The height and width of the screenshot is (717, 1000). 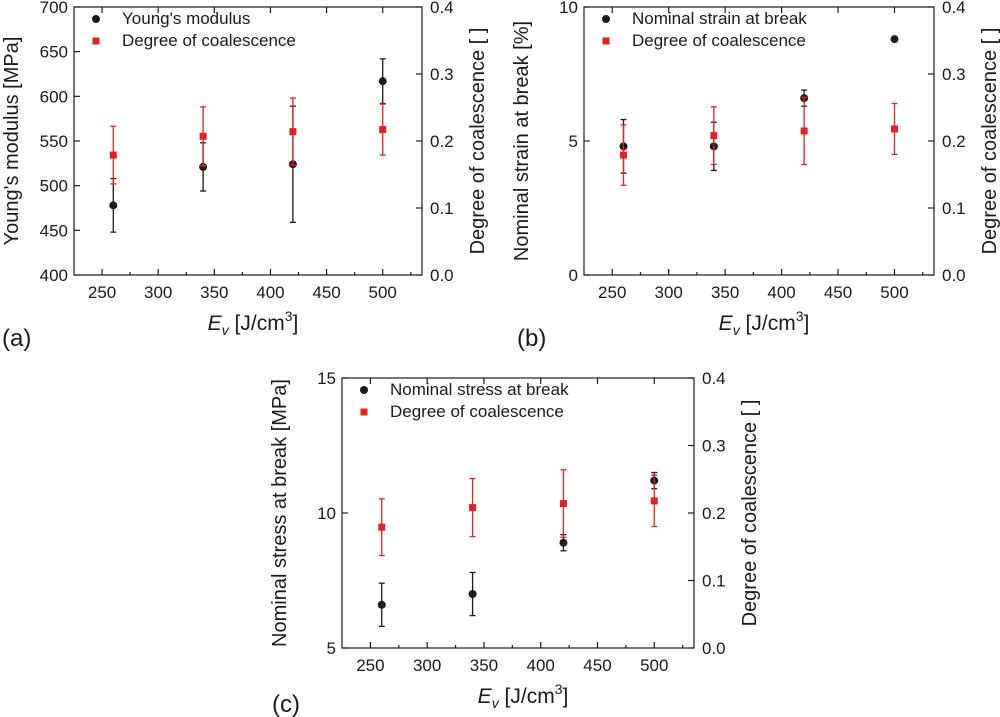 I want to click on y-left-tick-label: 650, so click(x=54, y=52).